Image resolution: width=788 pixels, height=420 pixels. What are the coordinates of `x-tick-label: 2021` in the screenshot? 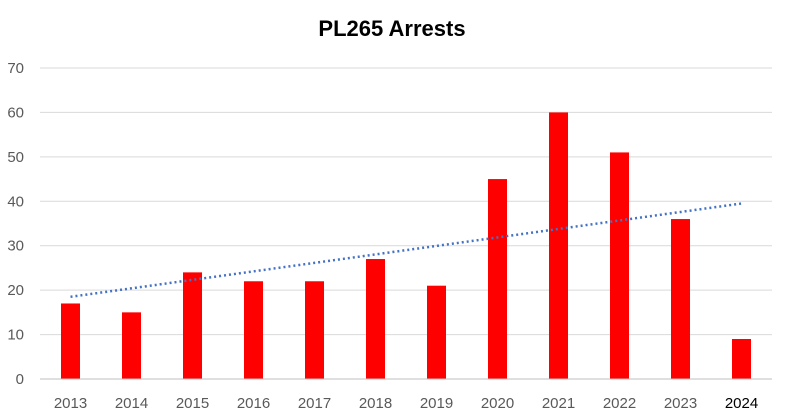 It's located at (558, 403).